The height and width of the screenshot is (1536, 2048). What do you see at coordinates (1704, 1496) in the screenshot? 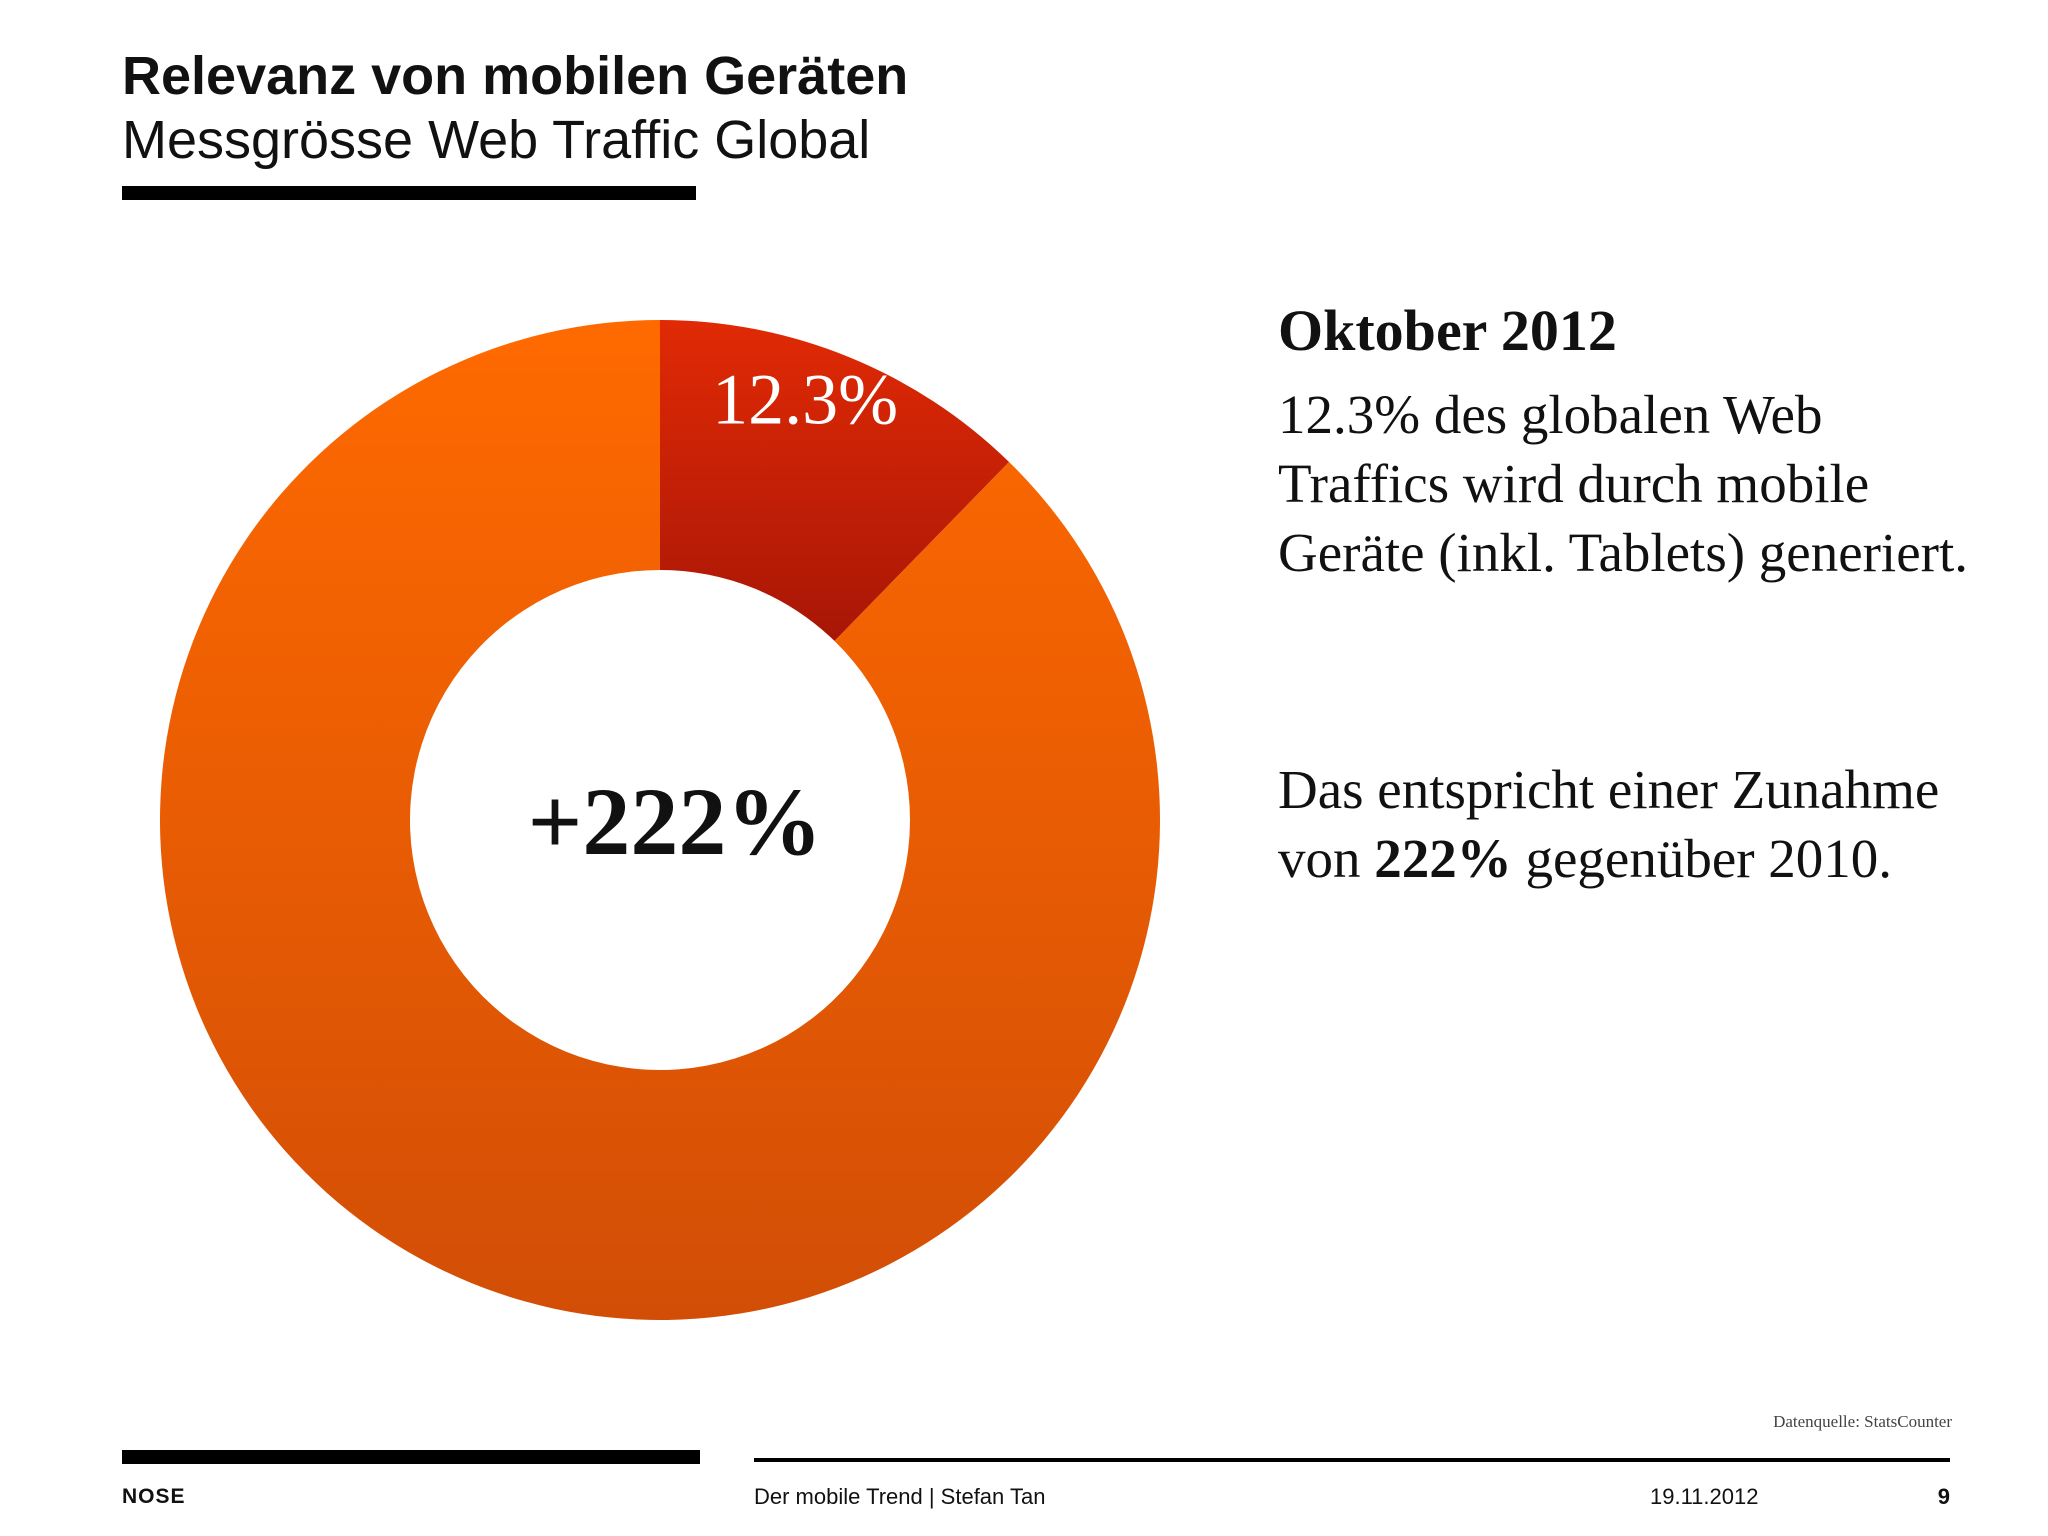
I see `footer-date: 19.11.2012` at bounding box center [1704, 1496].